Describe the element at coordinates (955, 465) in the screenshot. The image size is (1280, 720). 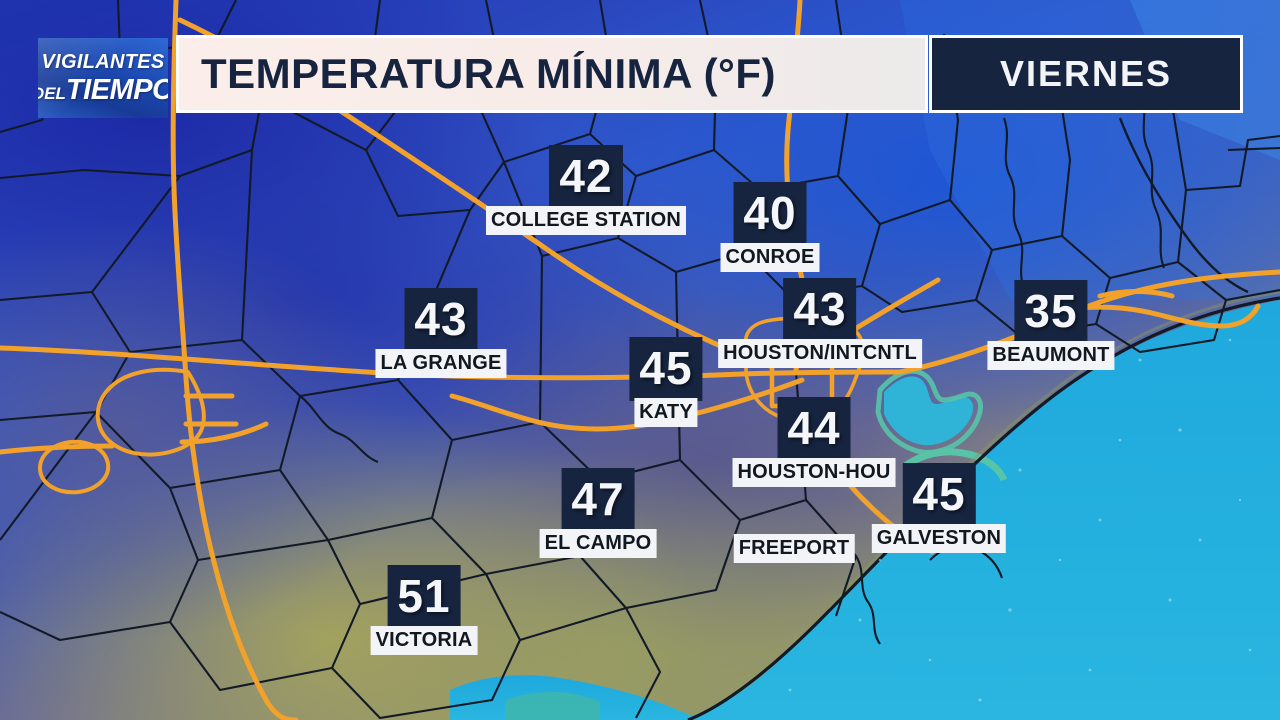
I see `galveston-island` at that location.